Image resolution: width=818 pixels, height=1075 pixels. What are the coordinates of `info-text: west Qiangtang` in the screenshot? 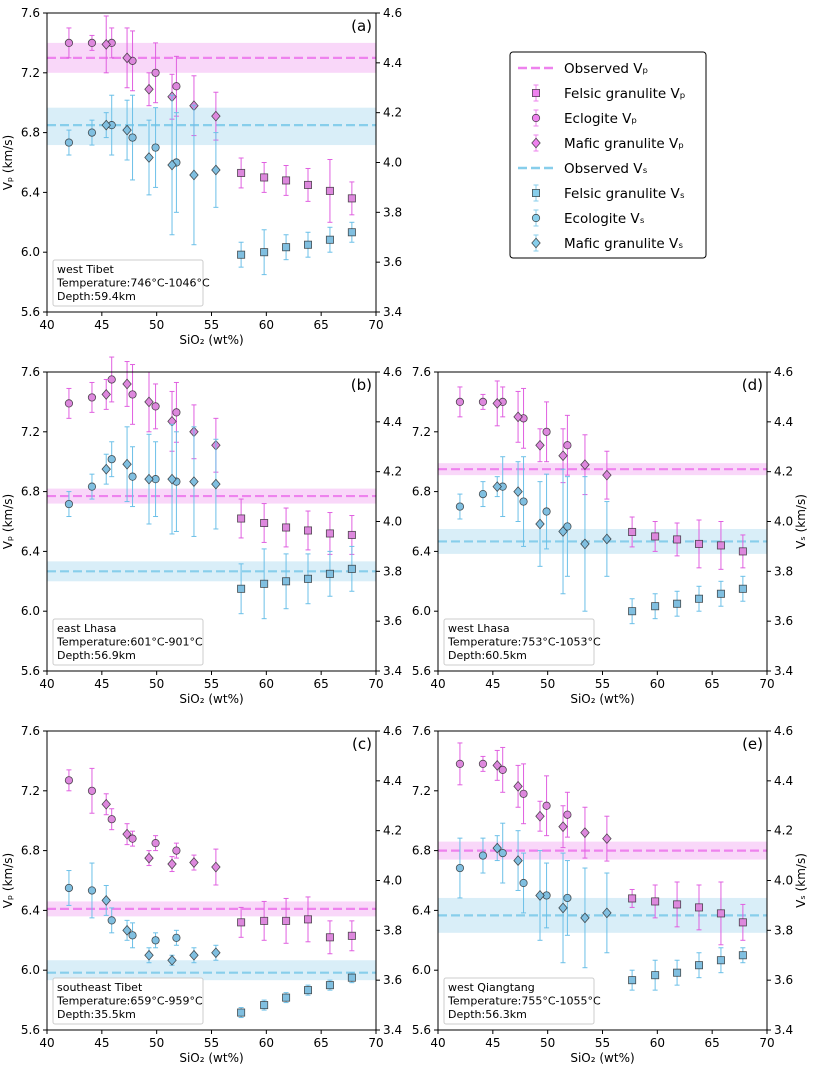 It's located at (491, 987).